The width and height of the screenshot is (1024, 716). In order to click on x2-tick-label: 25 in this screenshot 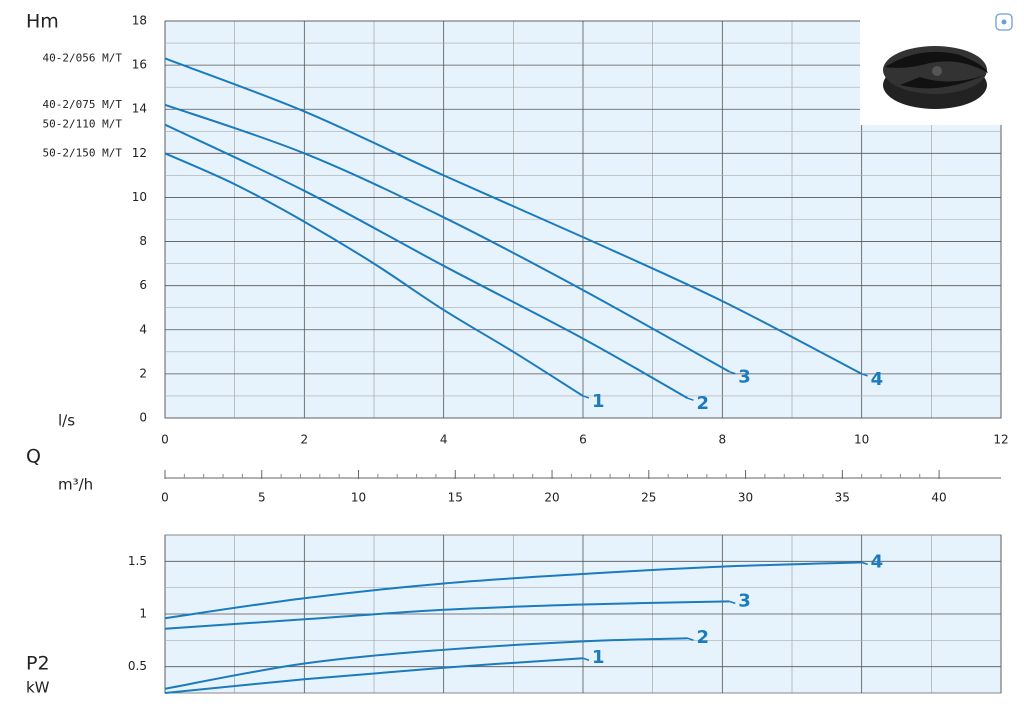, I will do `click(648, 498)`.